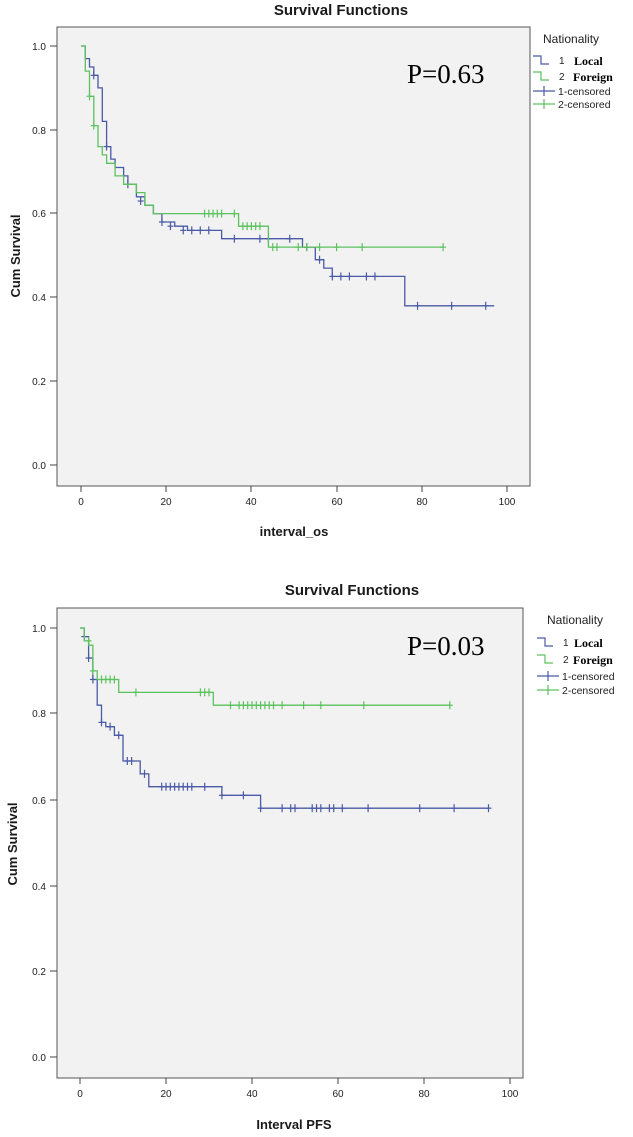  I want to click on legend-num: 1, so click(566, 643).